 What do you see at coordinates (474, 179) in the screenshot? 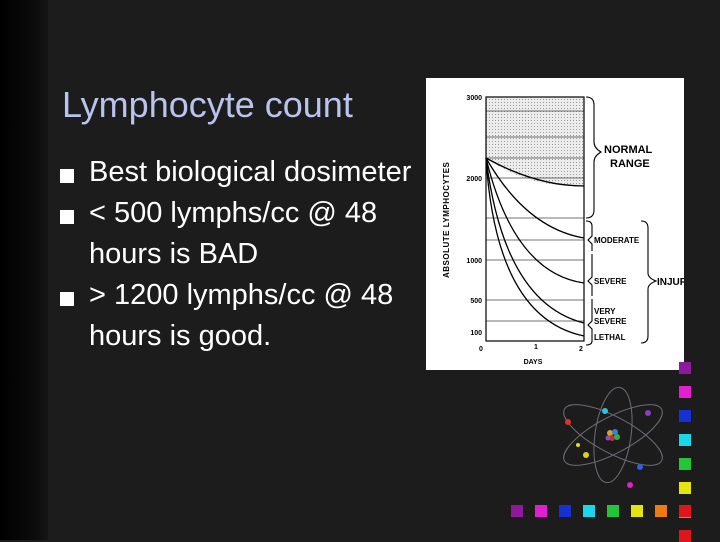
I see `y-tick-label: 2000` at bounding box center [474, 179].